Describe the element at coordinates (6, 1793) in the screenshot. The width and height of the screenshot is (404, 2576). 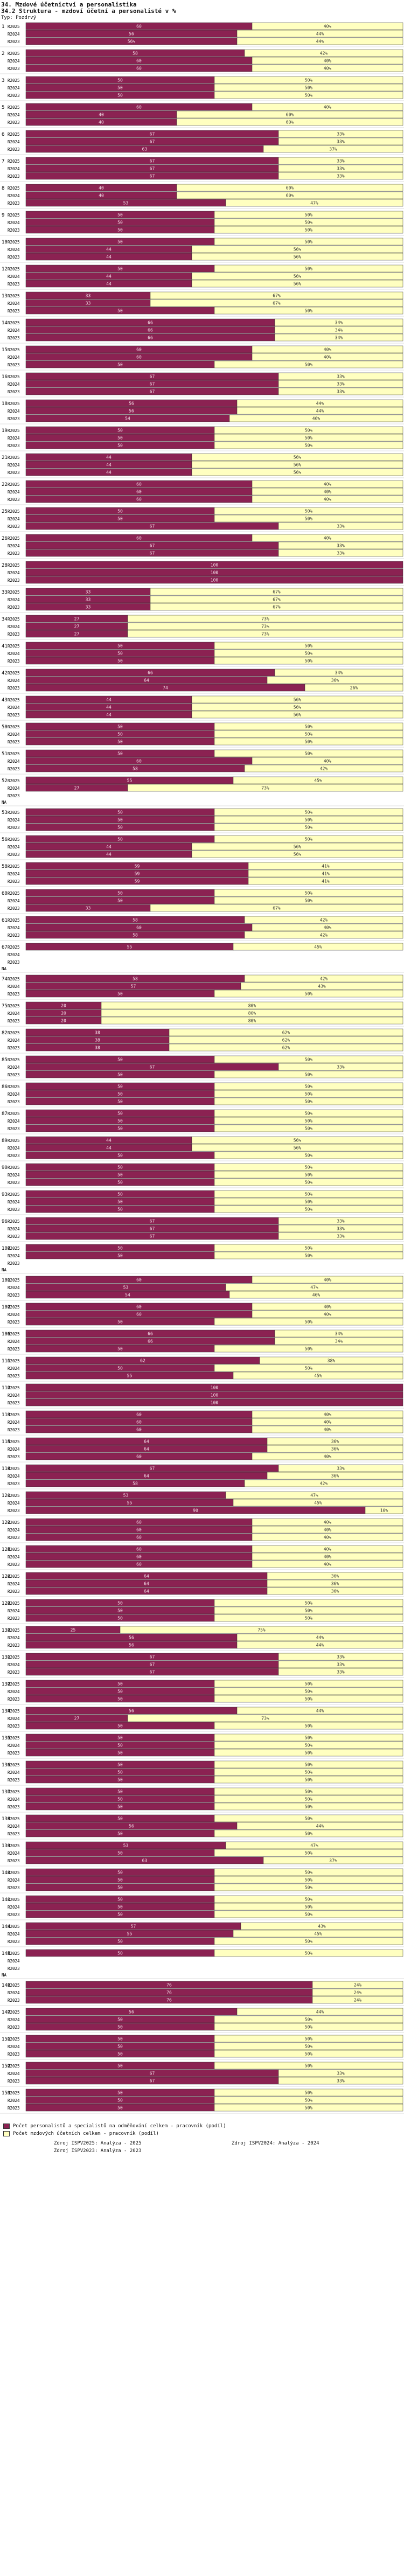
I see `group-label: 137` at that location.